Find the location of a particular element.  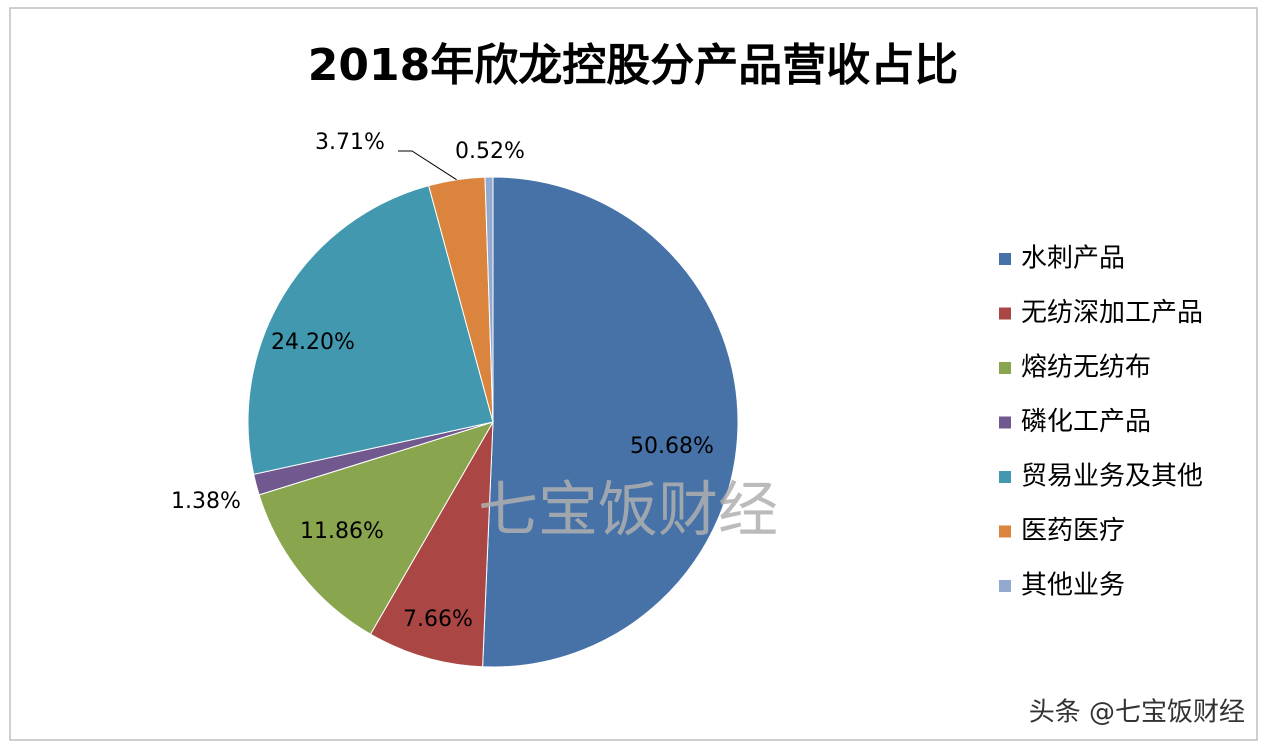

data-label: 7.66% is located at coordinates (438, 619).